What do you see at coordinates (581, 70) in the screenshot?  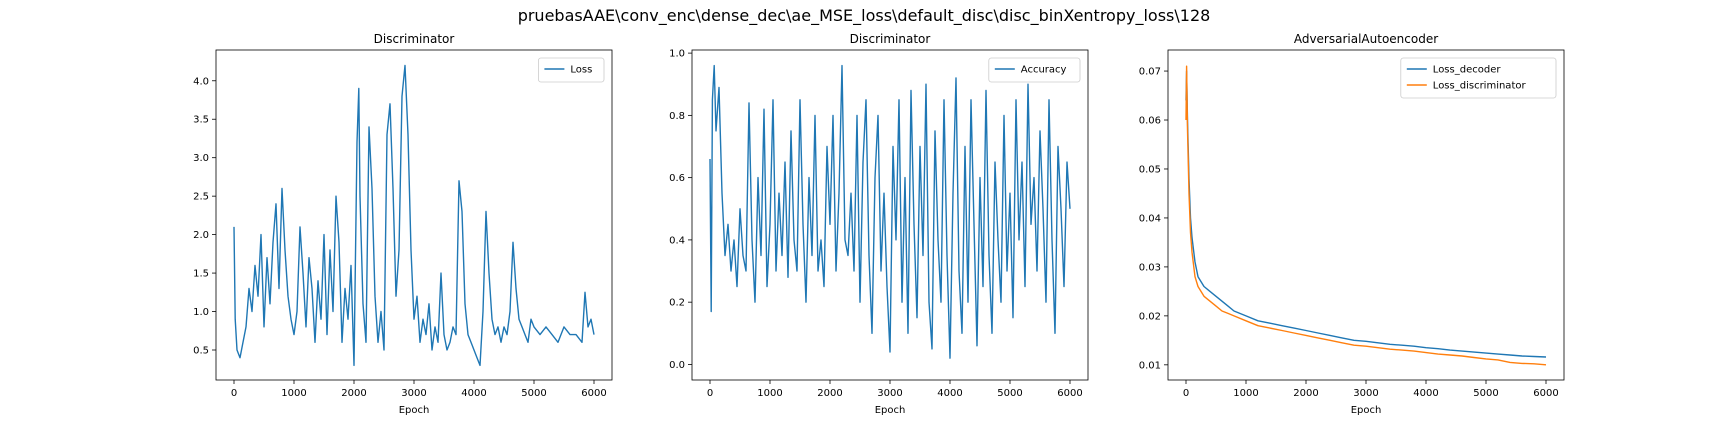 I see `legend-label: Loss` at bounding box center [581, 70].